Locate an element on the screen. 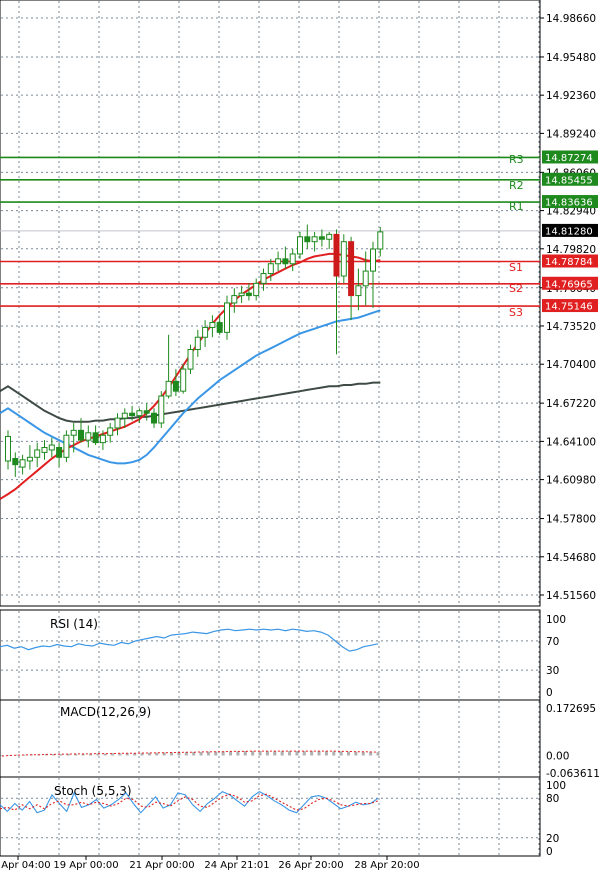 This screenshot has width=600, height=877. stoch-panel-border is located at coordinates (270, 816).